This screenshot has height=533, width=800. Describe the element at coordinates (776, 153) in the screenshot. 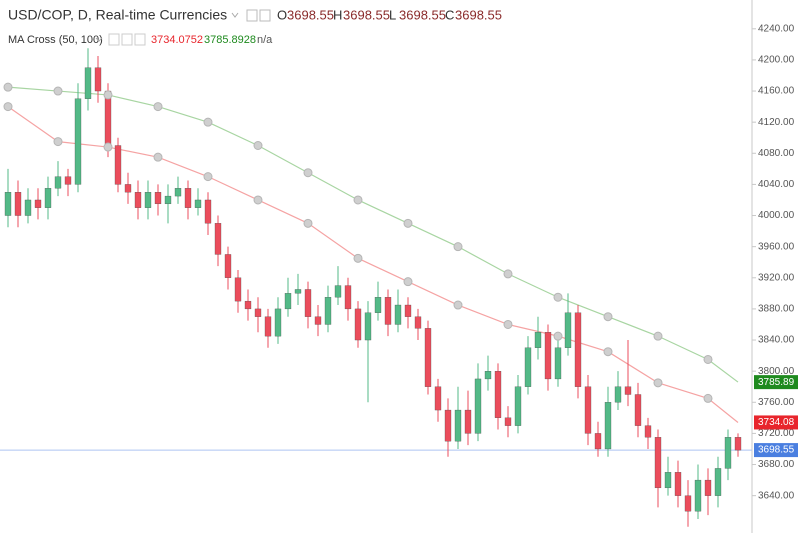

I see `y-tick-label: 4080.00` at that location.